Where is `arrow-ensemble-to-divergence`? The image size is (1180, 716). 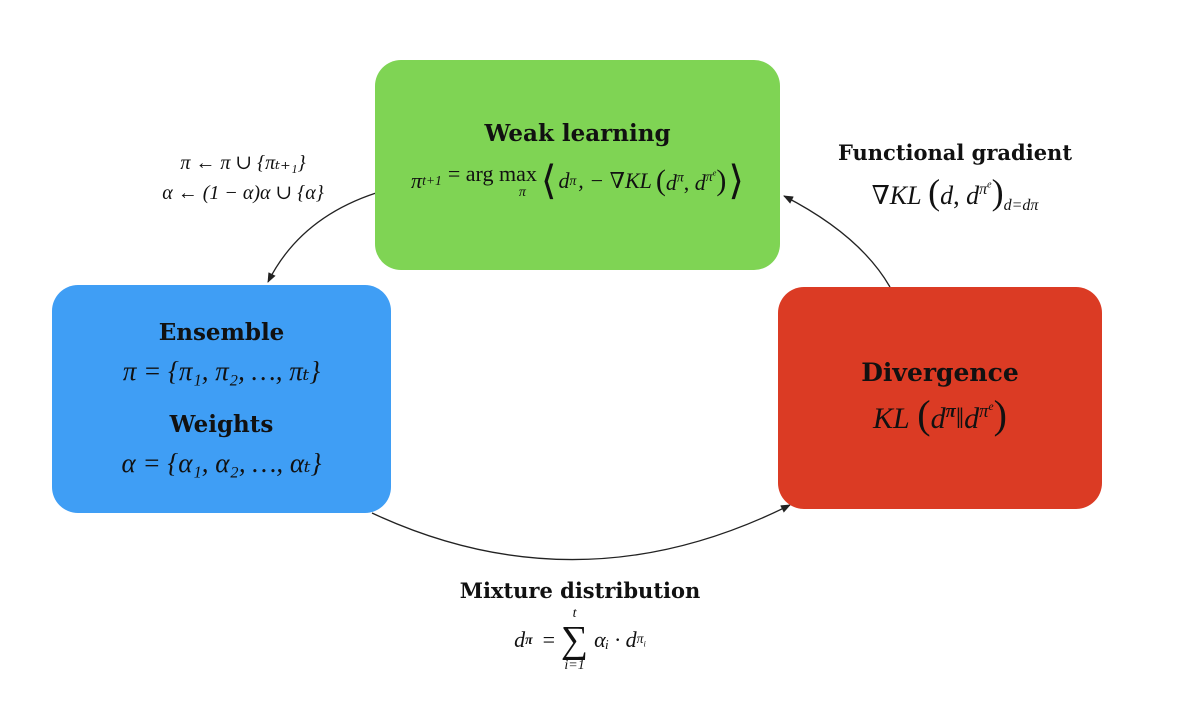
arrow-ensemble-to-divergence is located at coordinates (581, 532).